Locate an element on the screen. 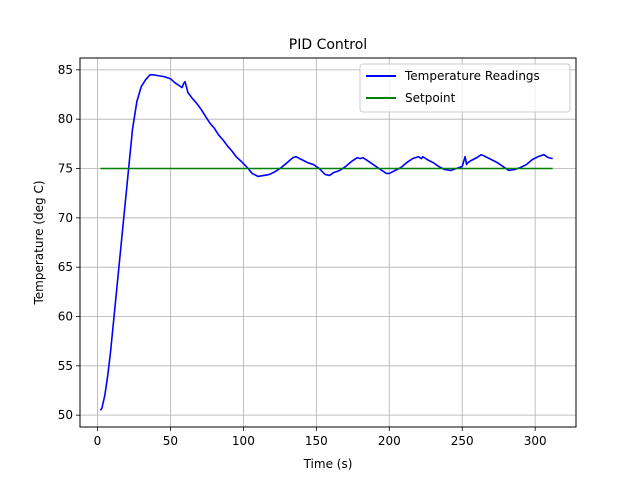  y-tick-label: 80 is located at coordinates (65, 119).